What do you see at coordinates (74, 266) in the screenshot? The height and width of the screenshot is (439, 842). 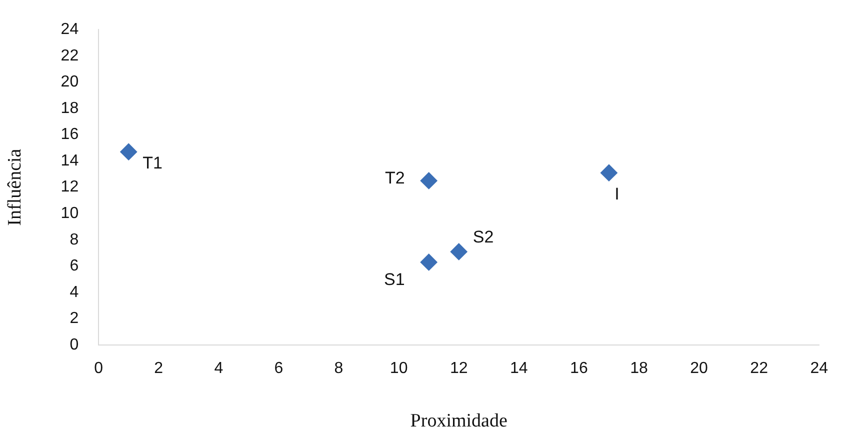 I see `y-tick-label: 6` at bounding box center [74, 266].